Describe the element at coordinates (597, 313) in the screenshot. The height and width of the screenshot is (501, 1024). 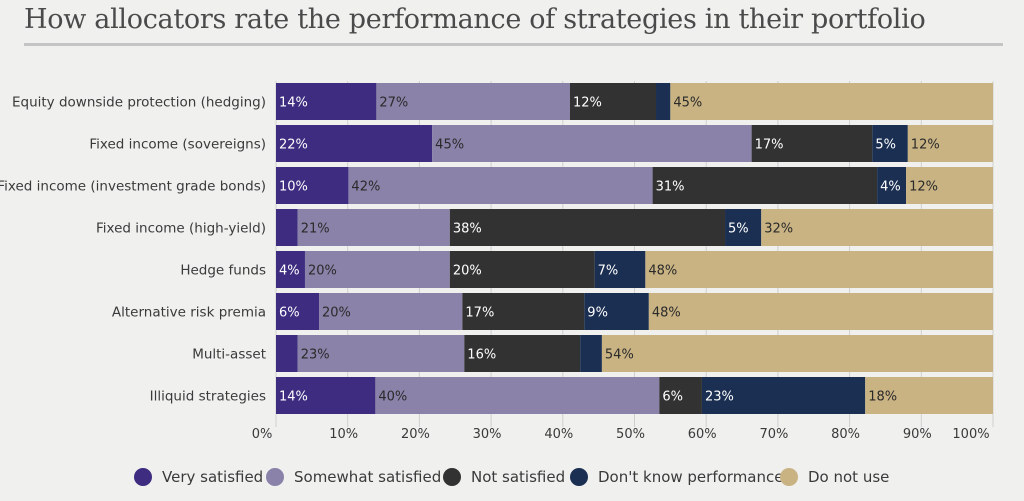
I see `data-label: 9%` at that location.